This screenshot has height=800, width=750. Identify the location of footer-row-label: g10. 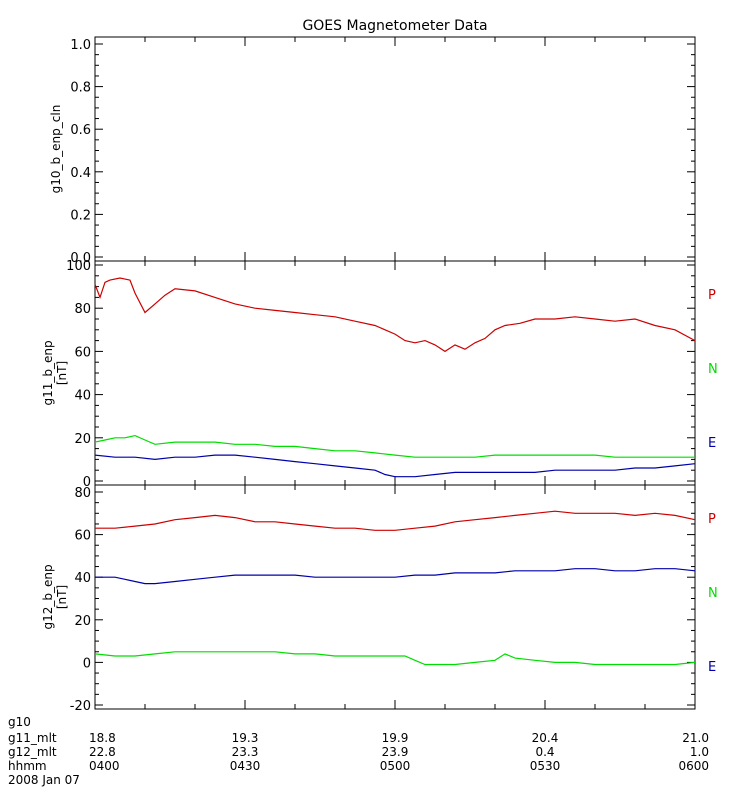
(19, 722).